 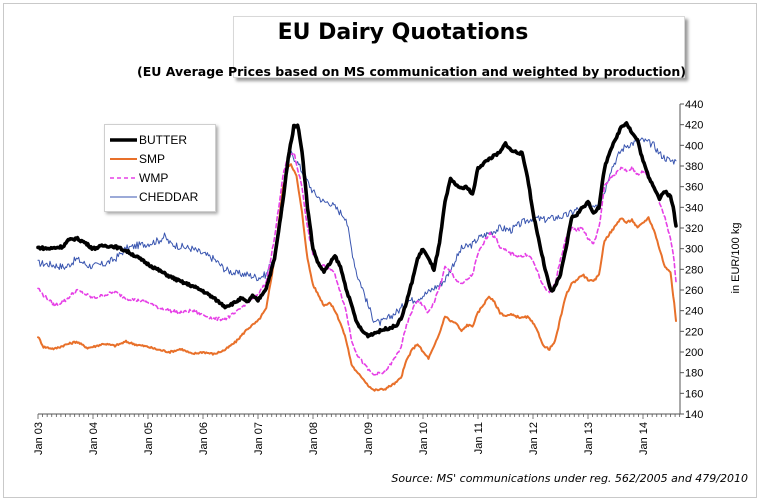 What do you see at coordinates (694, 353) in the screenshot?
I see `y-tick-label: 200` at bounding box center [694, 353].